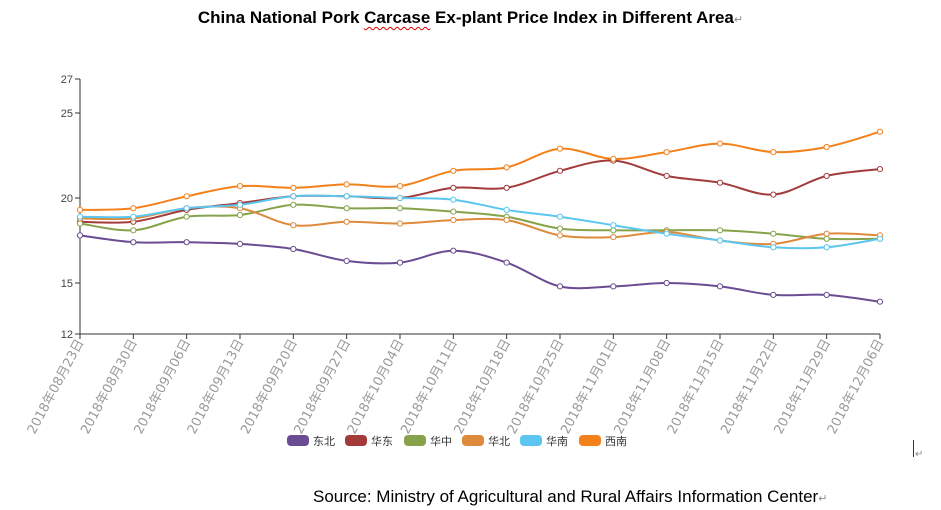 The height and width of the screenshot is (510, 941). I want to click on y-tick-label: 27, so click(67, 80).